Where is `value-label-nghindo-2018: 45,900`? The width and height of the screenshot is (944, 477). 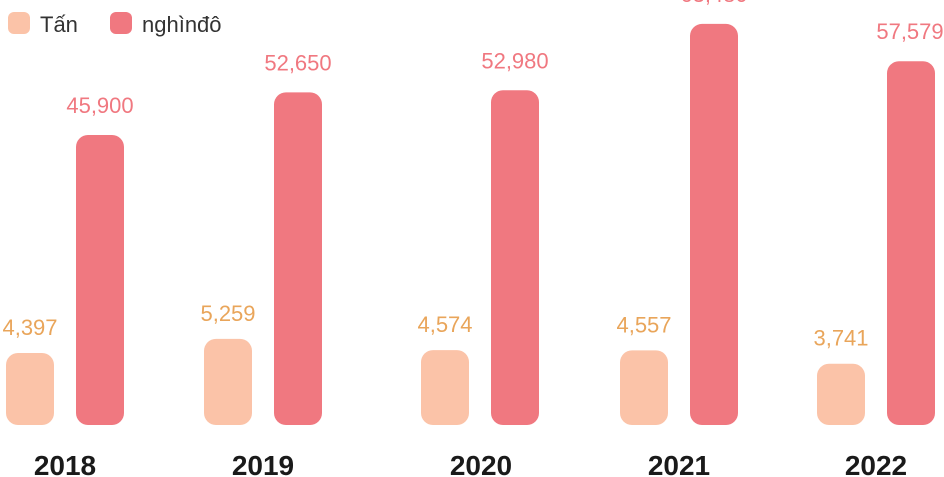
value-label-nghindo-2018: 45,900 is located at coordinates (99, 105).